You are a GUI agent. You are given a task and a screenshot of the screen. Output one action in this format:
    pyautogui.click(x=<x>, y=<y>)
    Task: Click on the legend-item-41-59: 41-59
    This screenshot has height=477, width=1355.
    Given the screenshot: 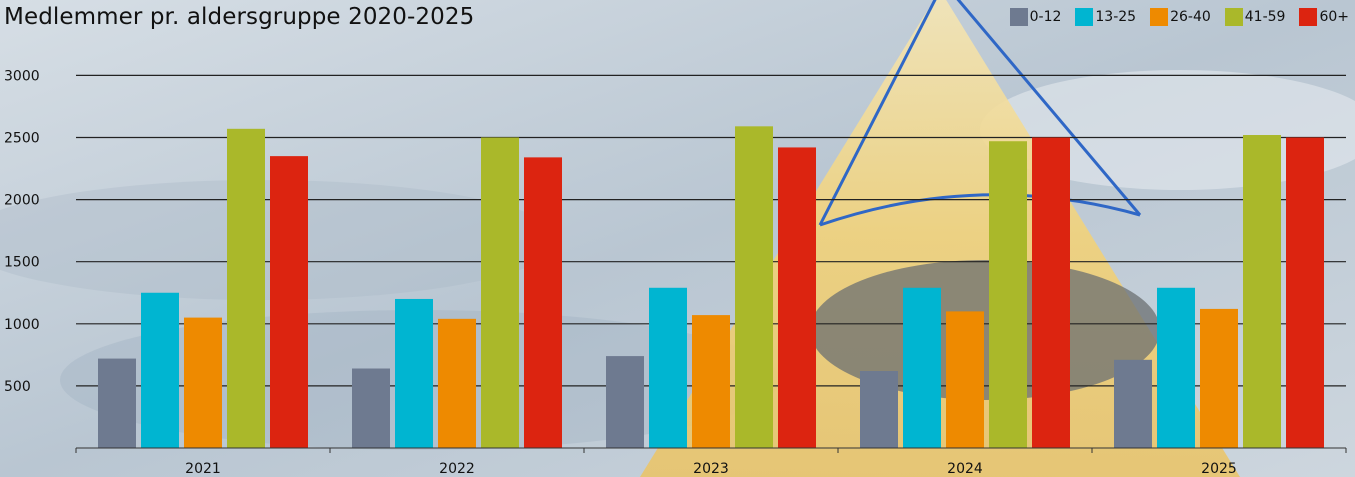 What is the action you would take?
    pyautogui.click(x=1255, y=17)
    